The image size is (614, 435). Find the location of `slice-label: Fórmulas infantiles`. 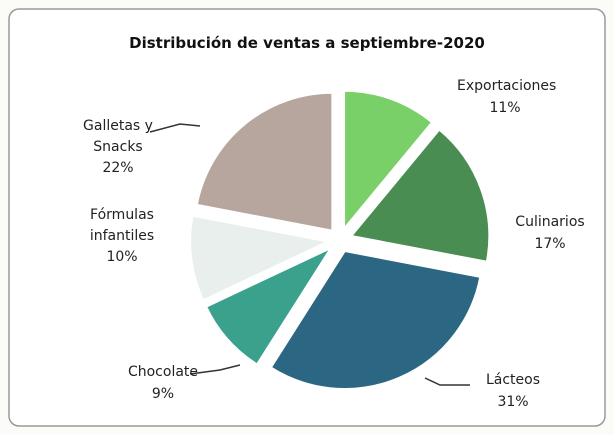

slice-label: Fórmulas infantiles is located at coordinates (122, 225).